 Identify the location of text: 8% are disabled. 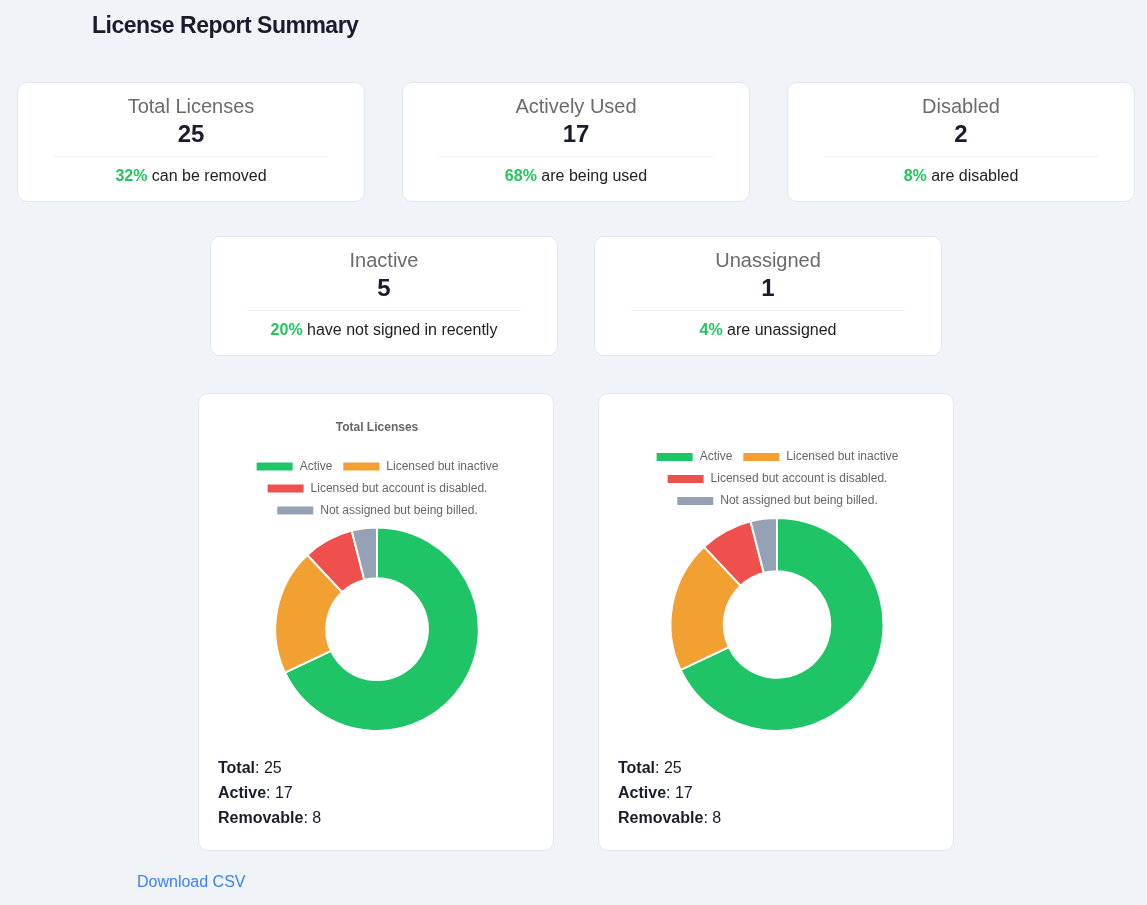
(961, 176).